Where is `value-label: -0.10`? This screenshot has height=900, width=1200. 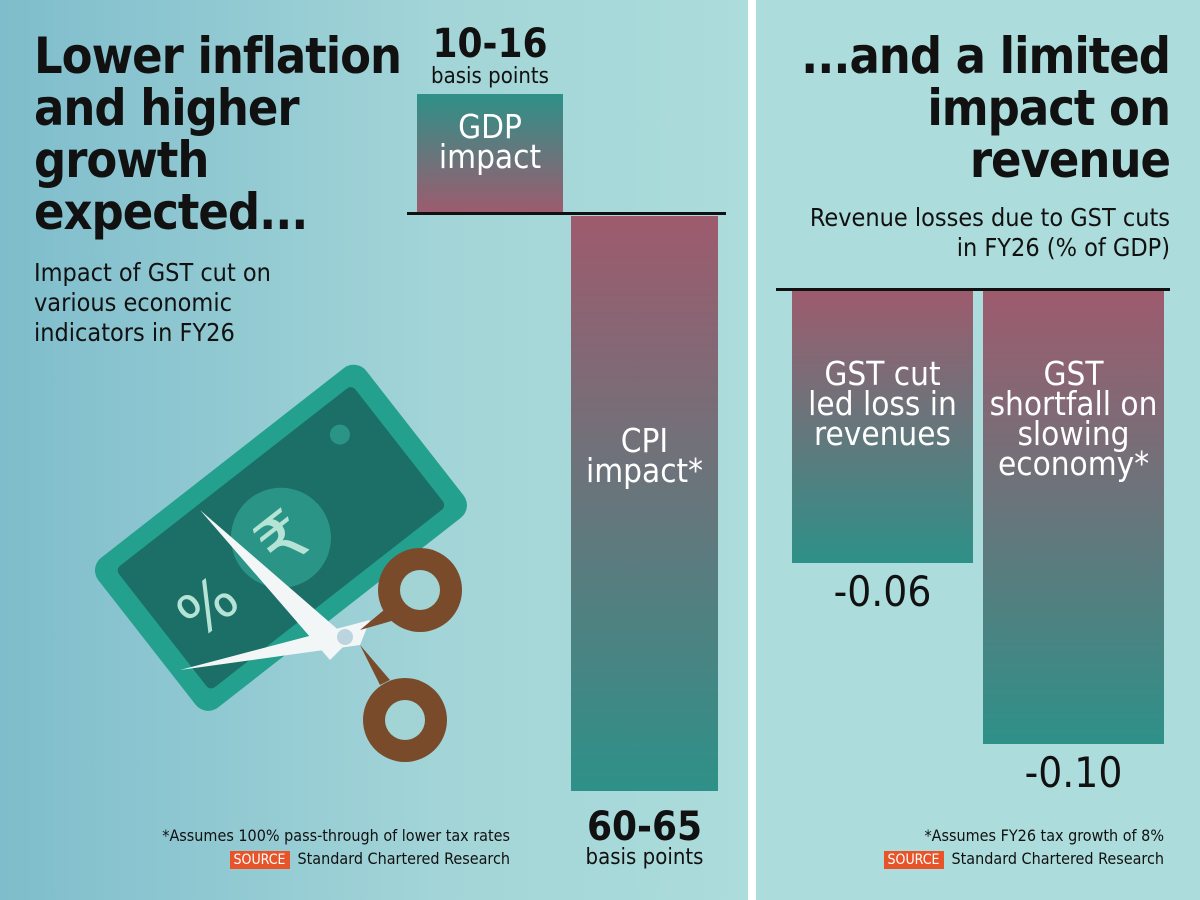 value-label: -0.10 is located at coordinates (1073, 772).